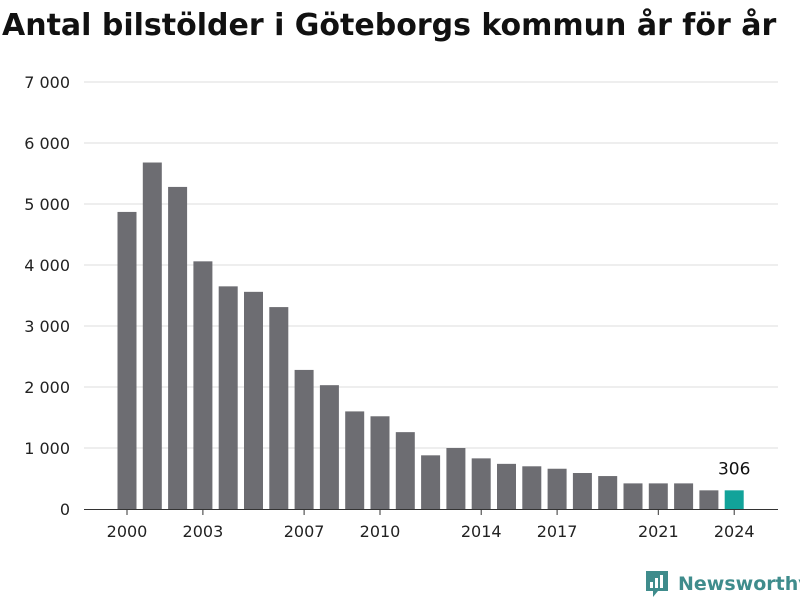 The height and width of the screenshot is (600, 800). I want to click on y-tick-label: 4 000, so click(47, 265).